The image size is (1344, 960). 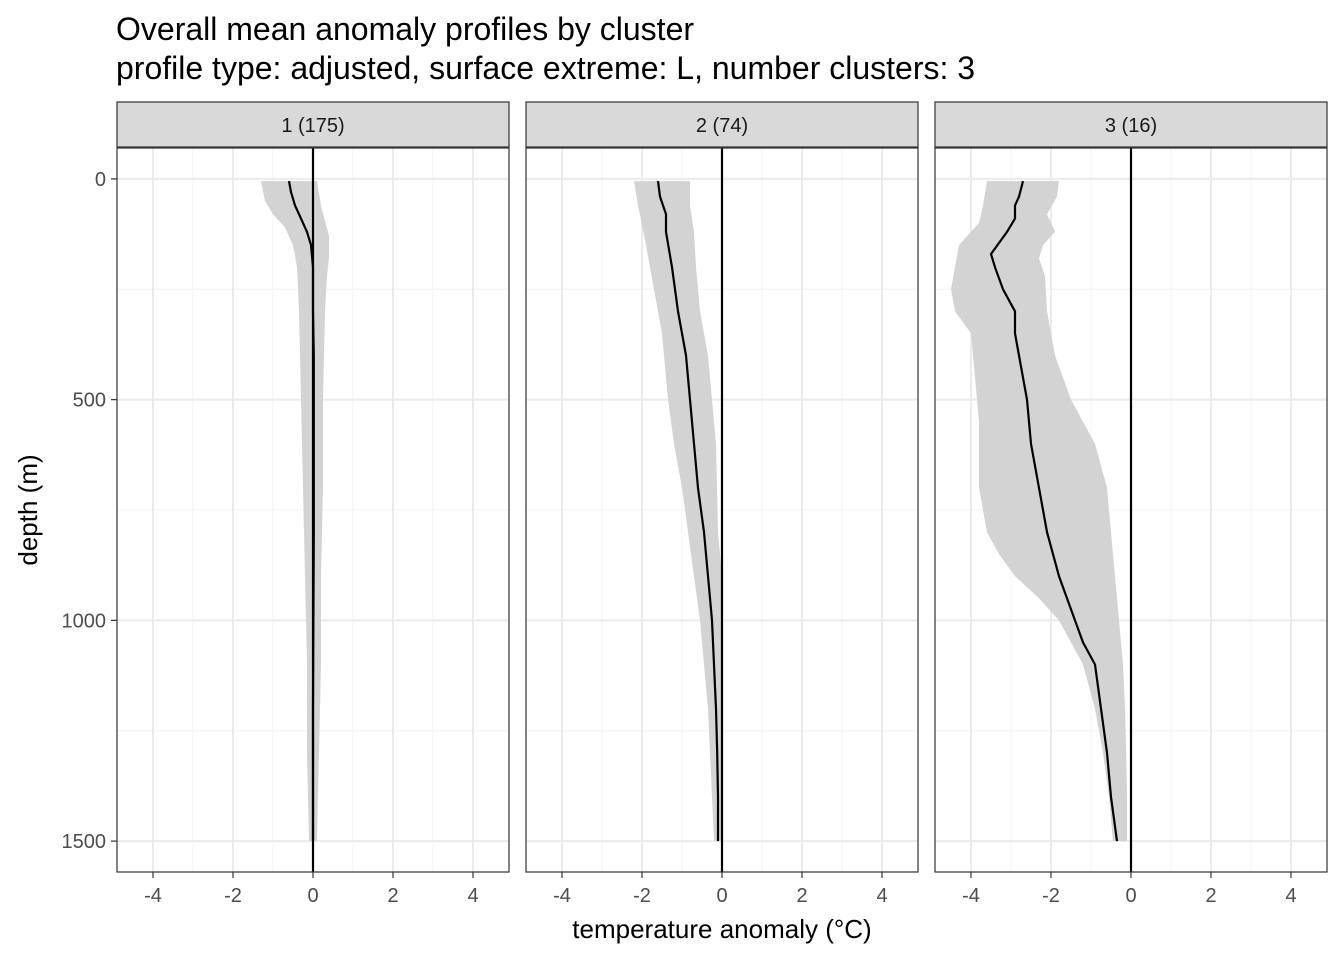 I want to click on facet-strip-label: 2 (74), so click(x=722, y=126).